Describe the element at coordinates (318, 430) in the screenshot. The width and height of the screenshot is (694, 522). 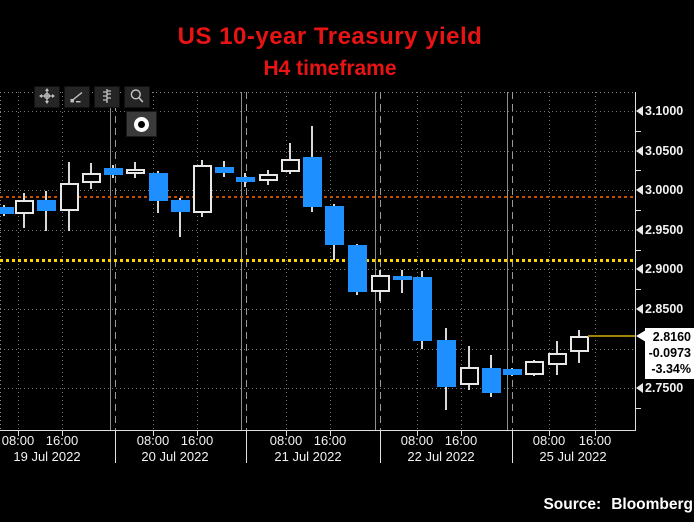
I see `x-axis-line` at that location.